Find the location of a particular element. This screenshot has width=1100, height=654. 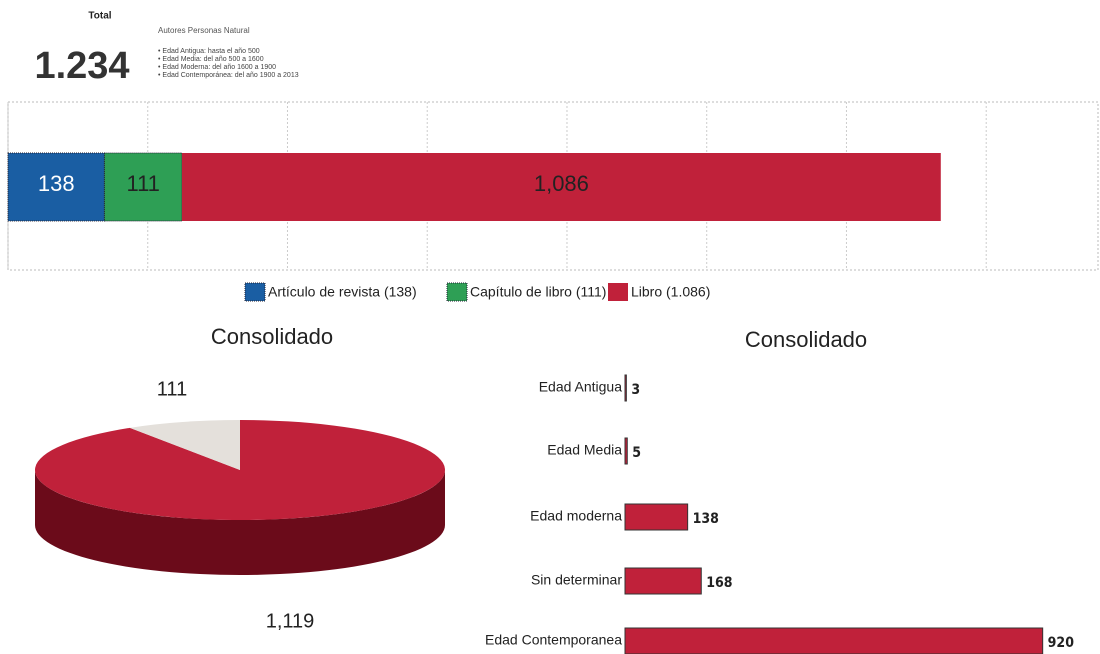

data-label: 920 is located at coordinates (1061, 643).